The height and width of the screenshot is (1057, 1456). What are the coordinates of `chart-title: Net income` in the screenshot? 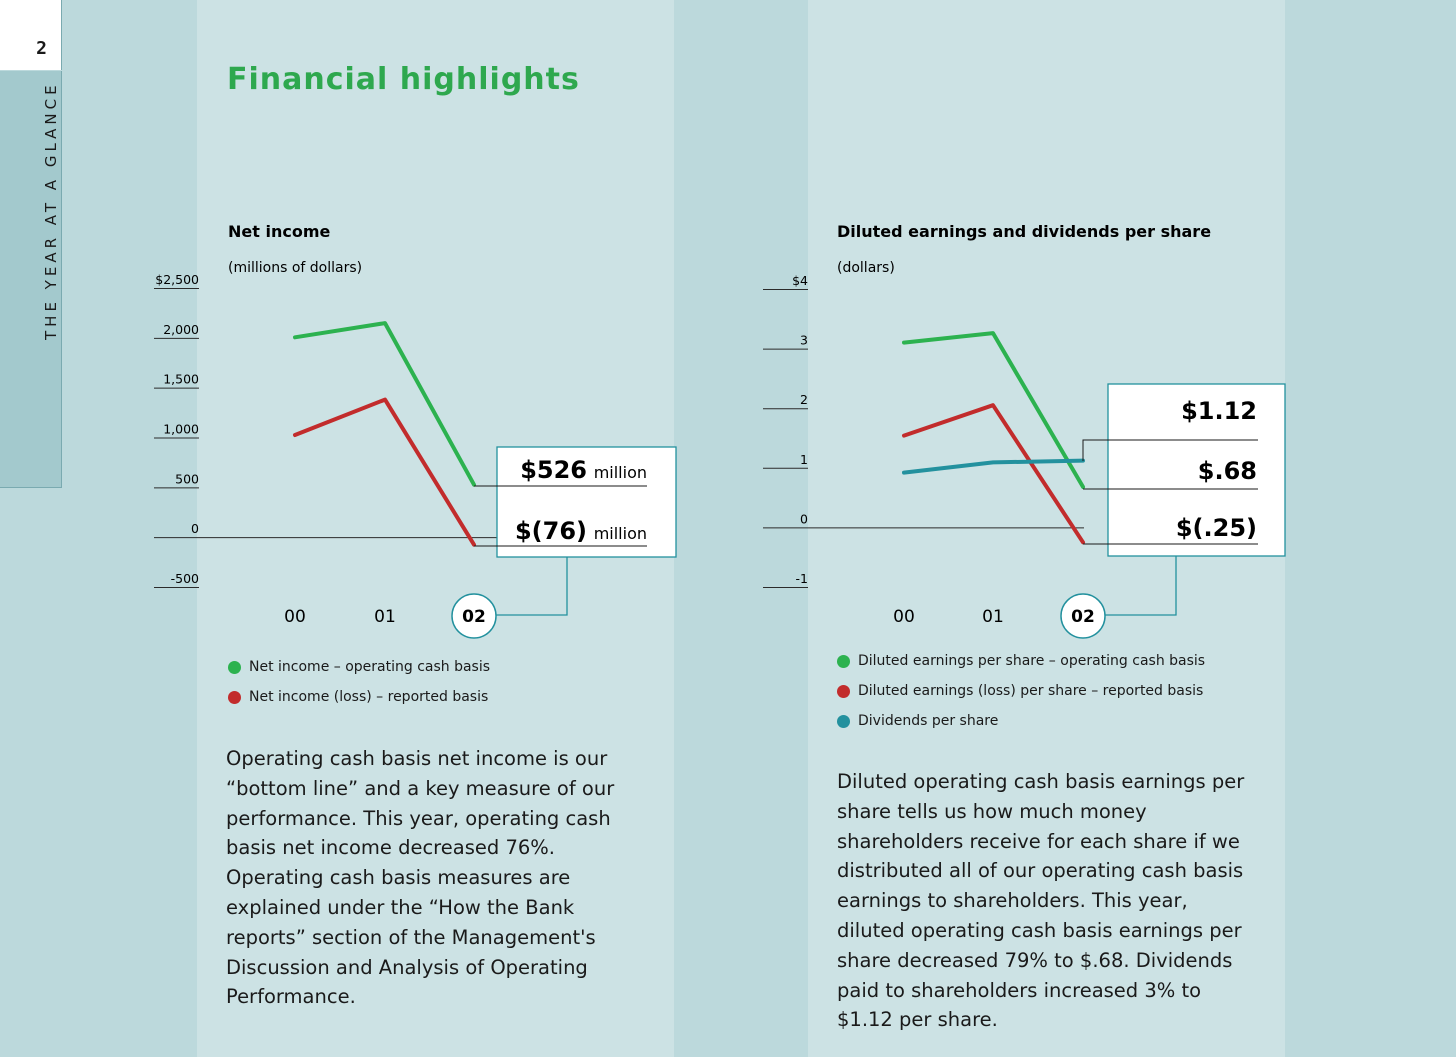 It's located at (279, 231).